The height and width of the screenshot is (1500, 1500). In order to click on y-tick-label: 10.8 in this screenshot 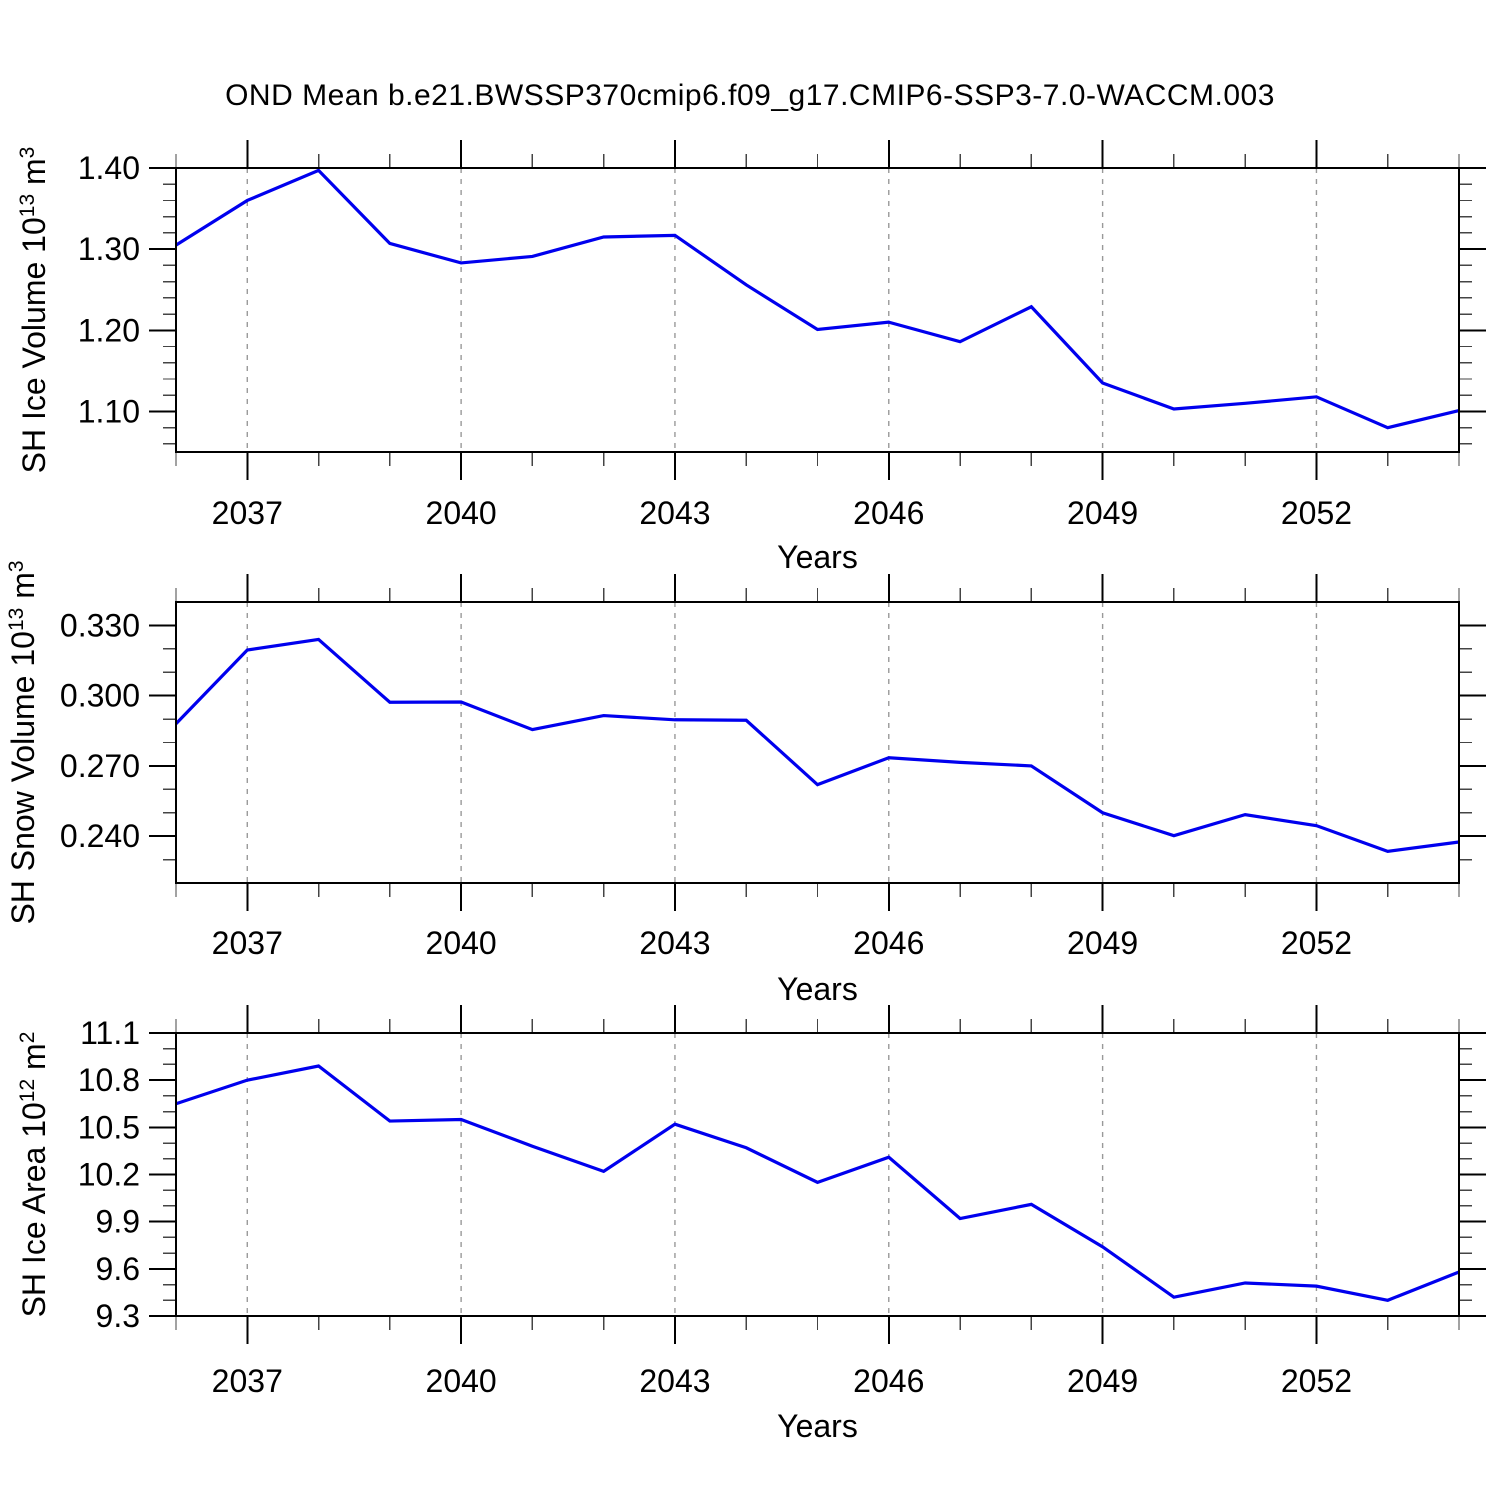, I will do `click(109, 1080)`.